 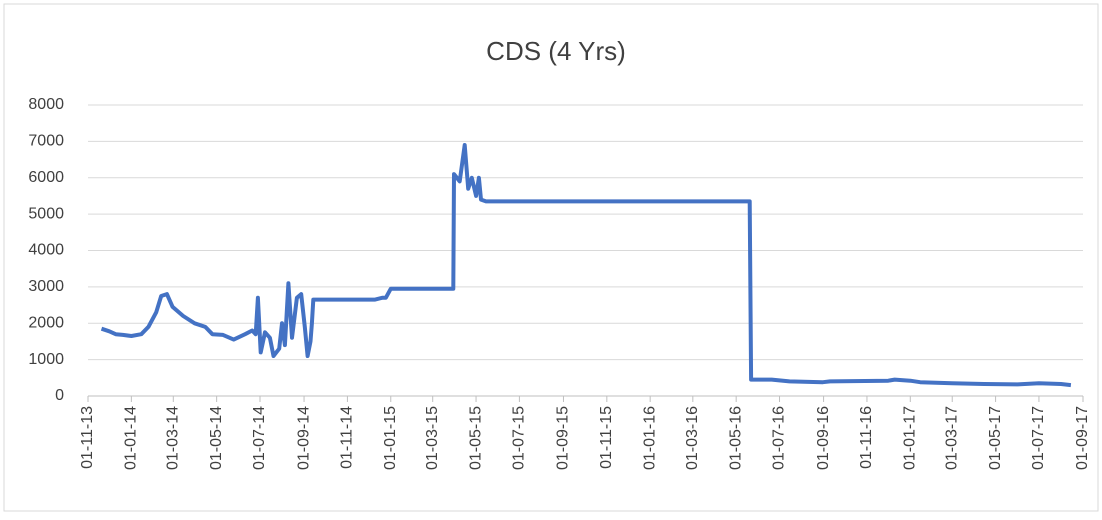 I want to click on x-tick-label: 01-09-16, so click(x=823, y=438).